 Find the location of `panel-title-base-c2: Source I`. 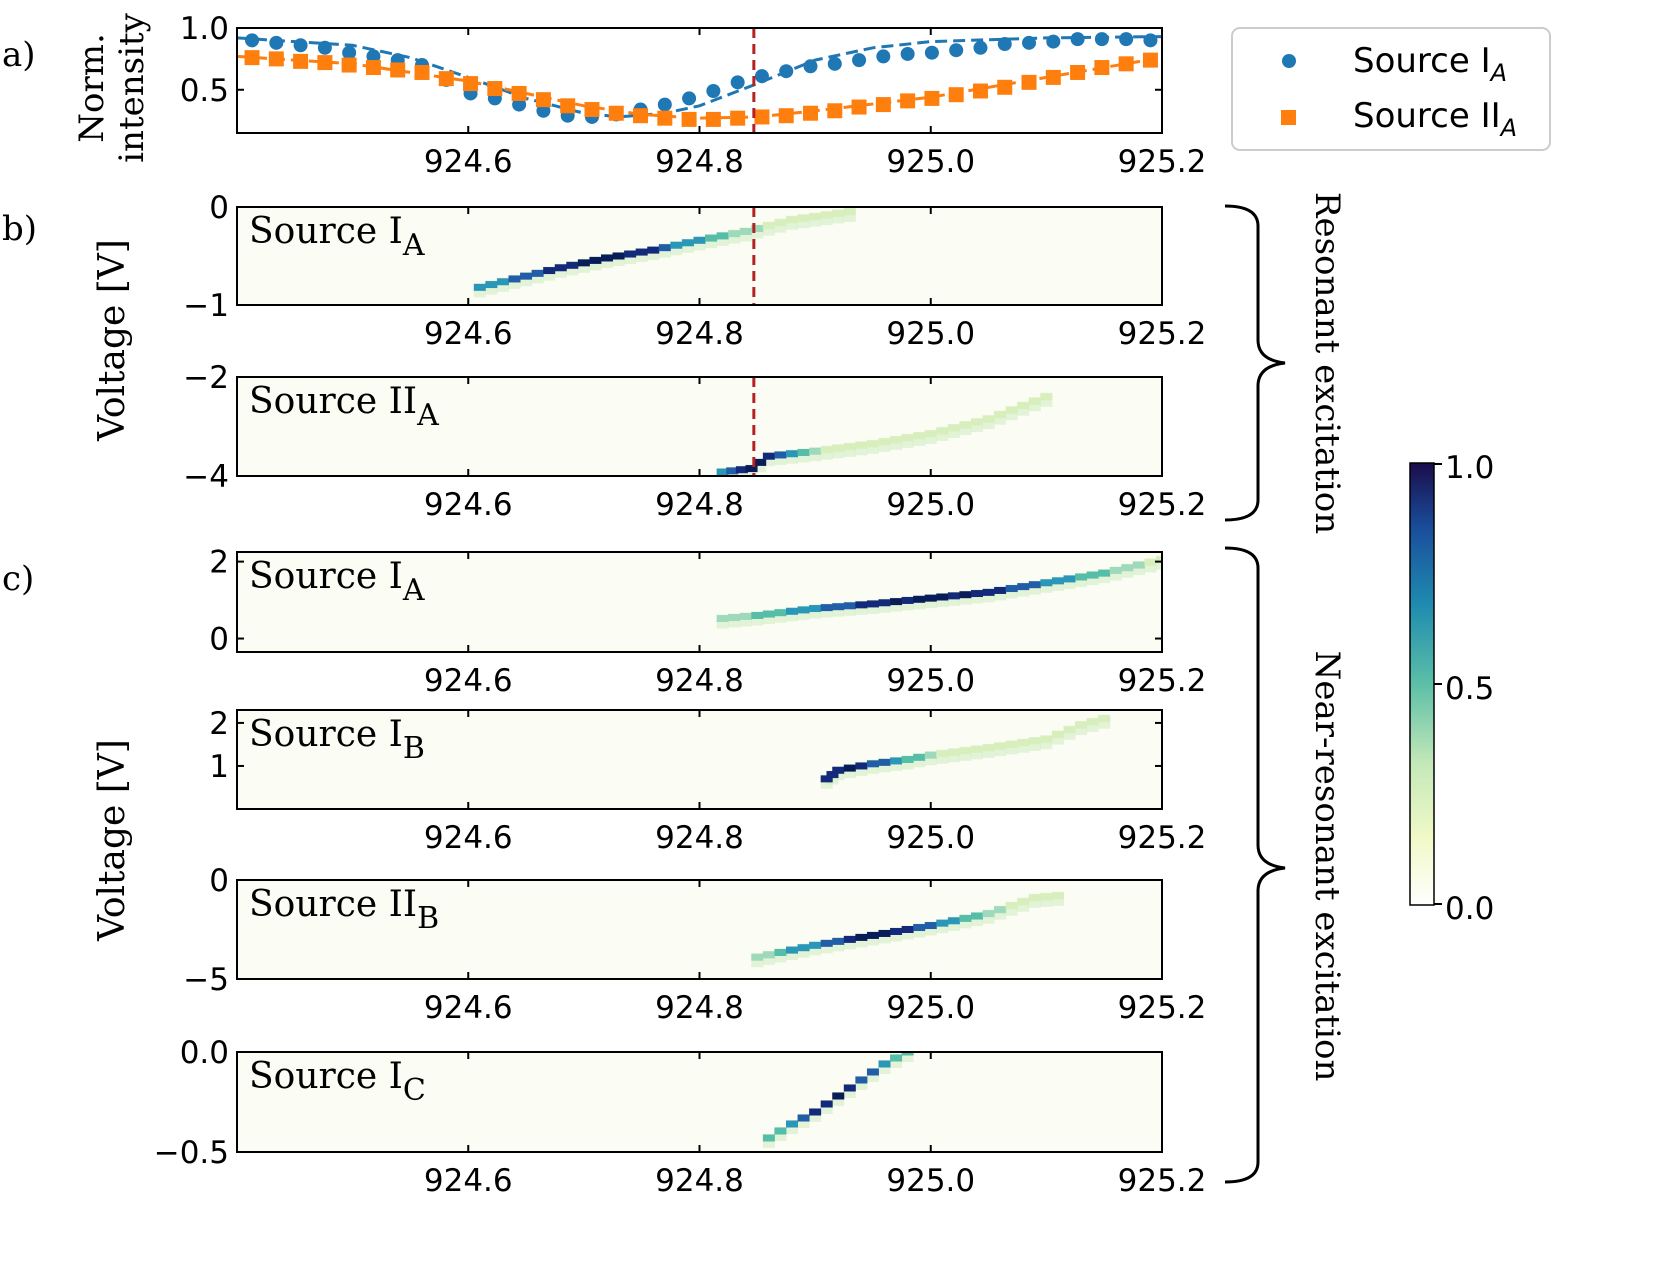

panel-title-base-c2: Source I is located at coordinates (326, 734).